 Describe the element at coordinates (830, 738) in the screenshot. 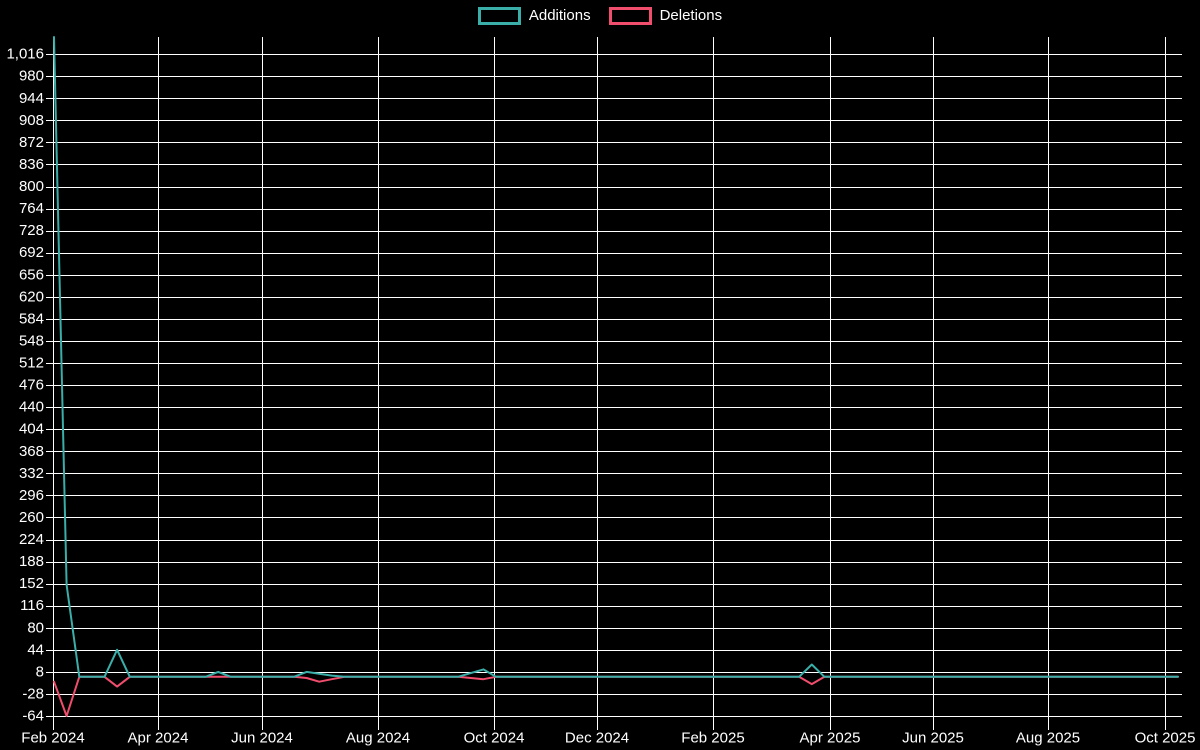

I see `x-axis-tick-label: Apr 2025` at that location.